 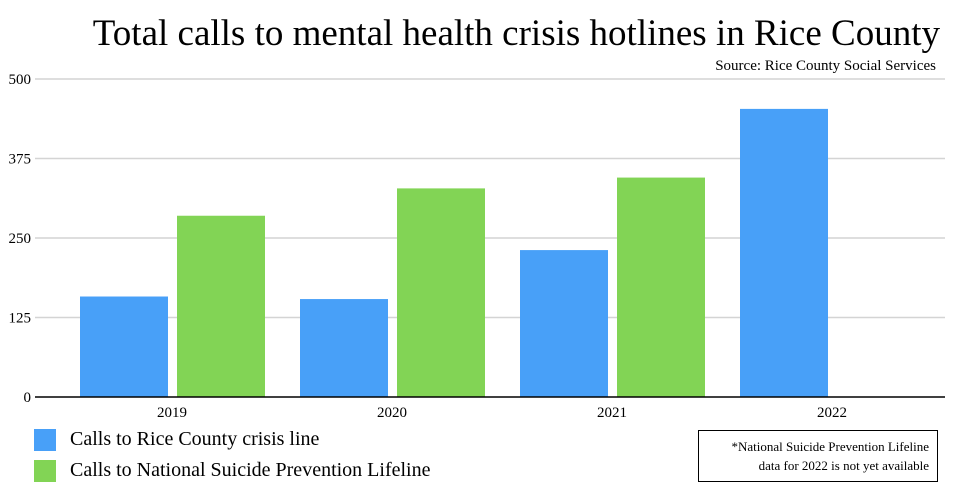 I want to click on x-tick-label: 2020, so click(x=392, y=413).